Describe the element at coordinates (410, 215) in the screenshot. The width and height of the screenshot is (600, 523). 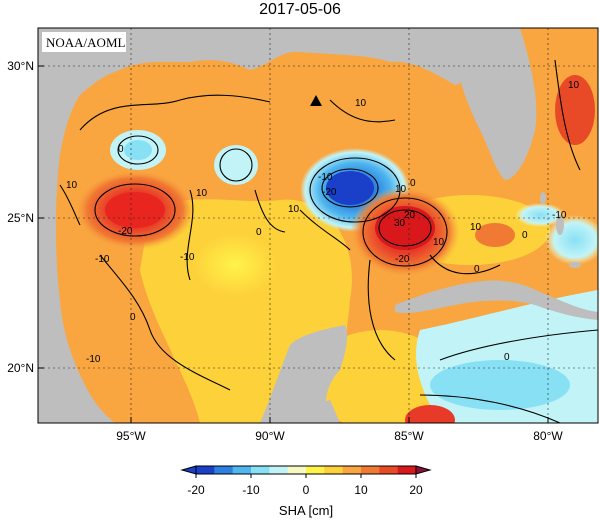
I see `contour-label: 20` at that location.